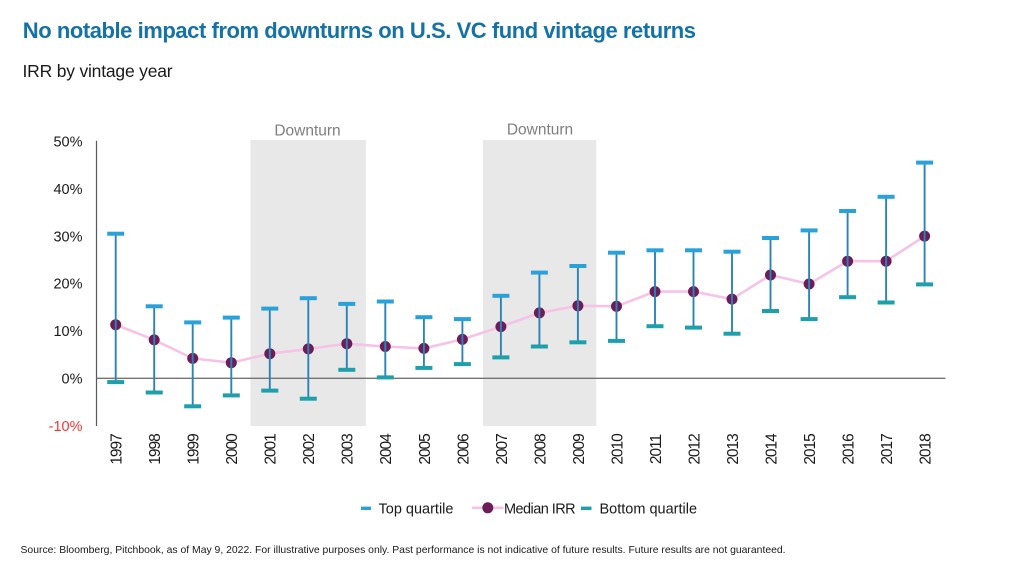 The width and height of the screenshot is (1024, 576). What do you see at coordinates (771, 449) in the screenshot?
I see `svg-text: 2014` at bounding box center [771, 449].